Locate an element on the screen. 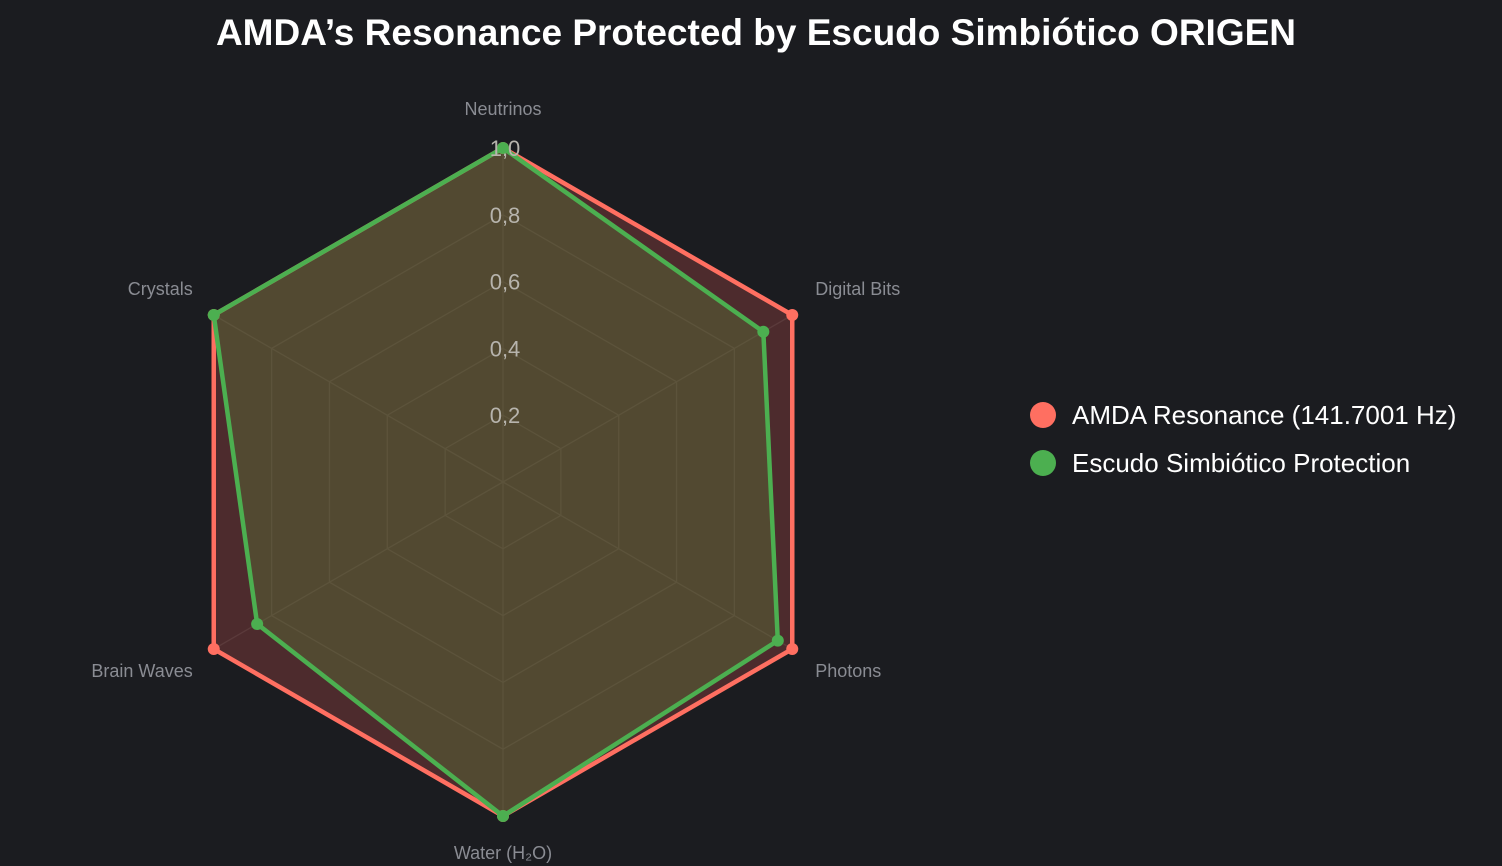 This screenshot has height=866, width=1502. legend-label: Escudo Simbiótico Protection is located at coordinates (1241, 462).